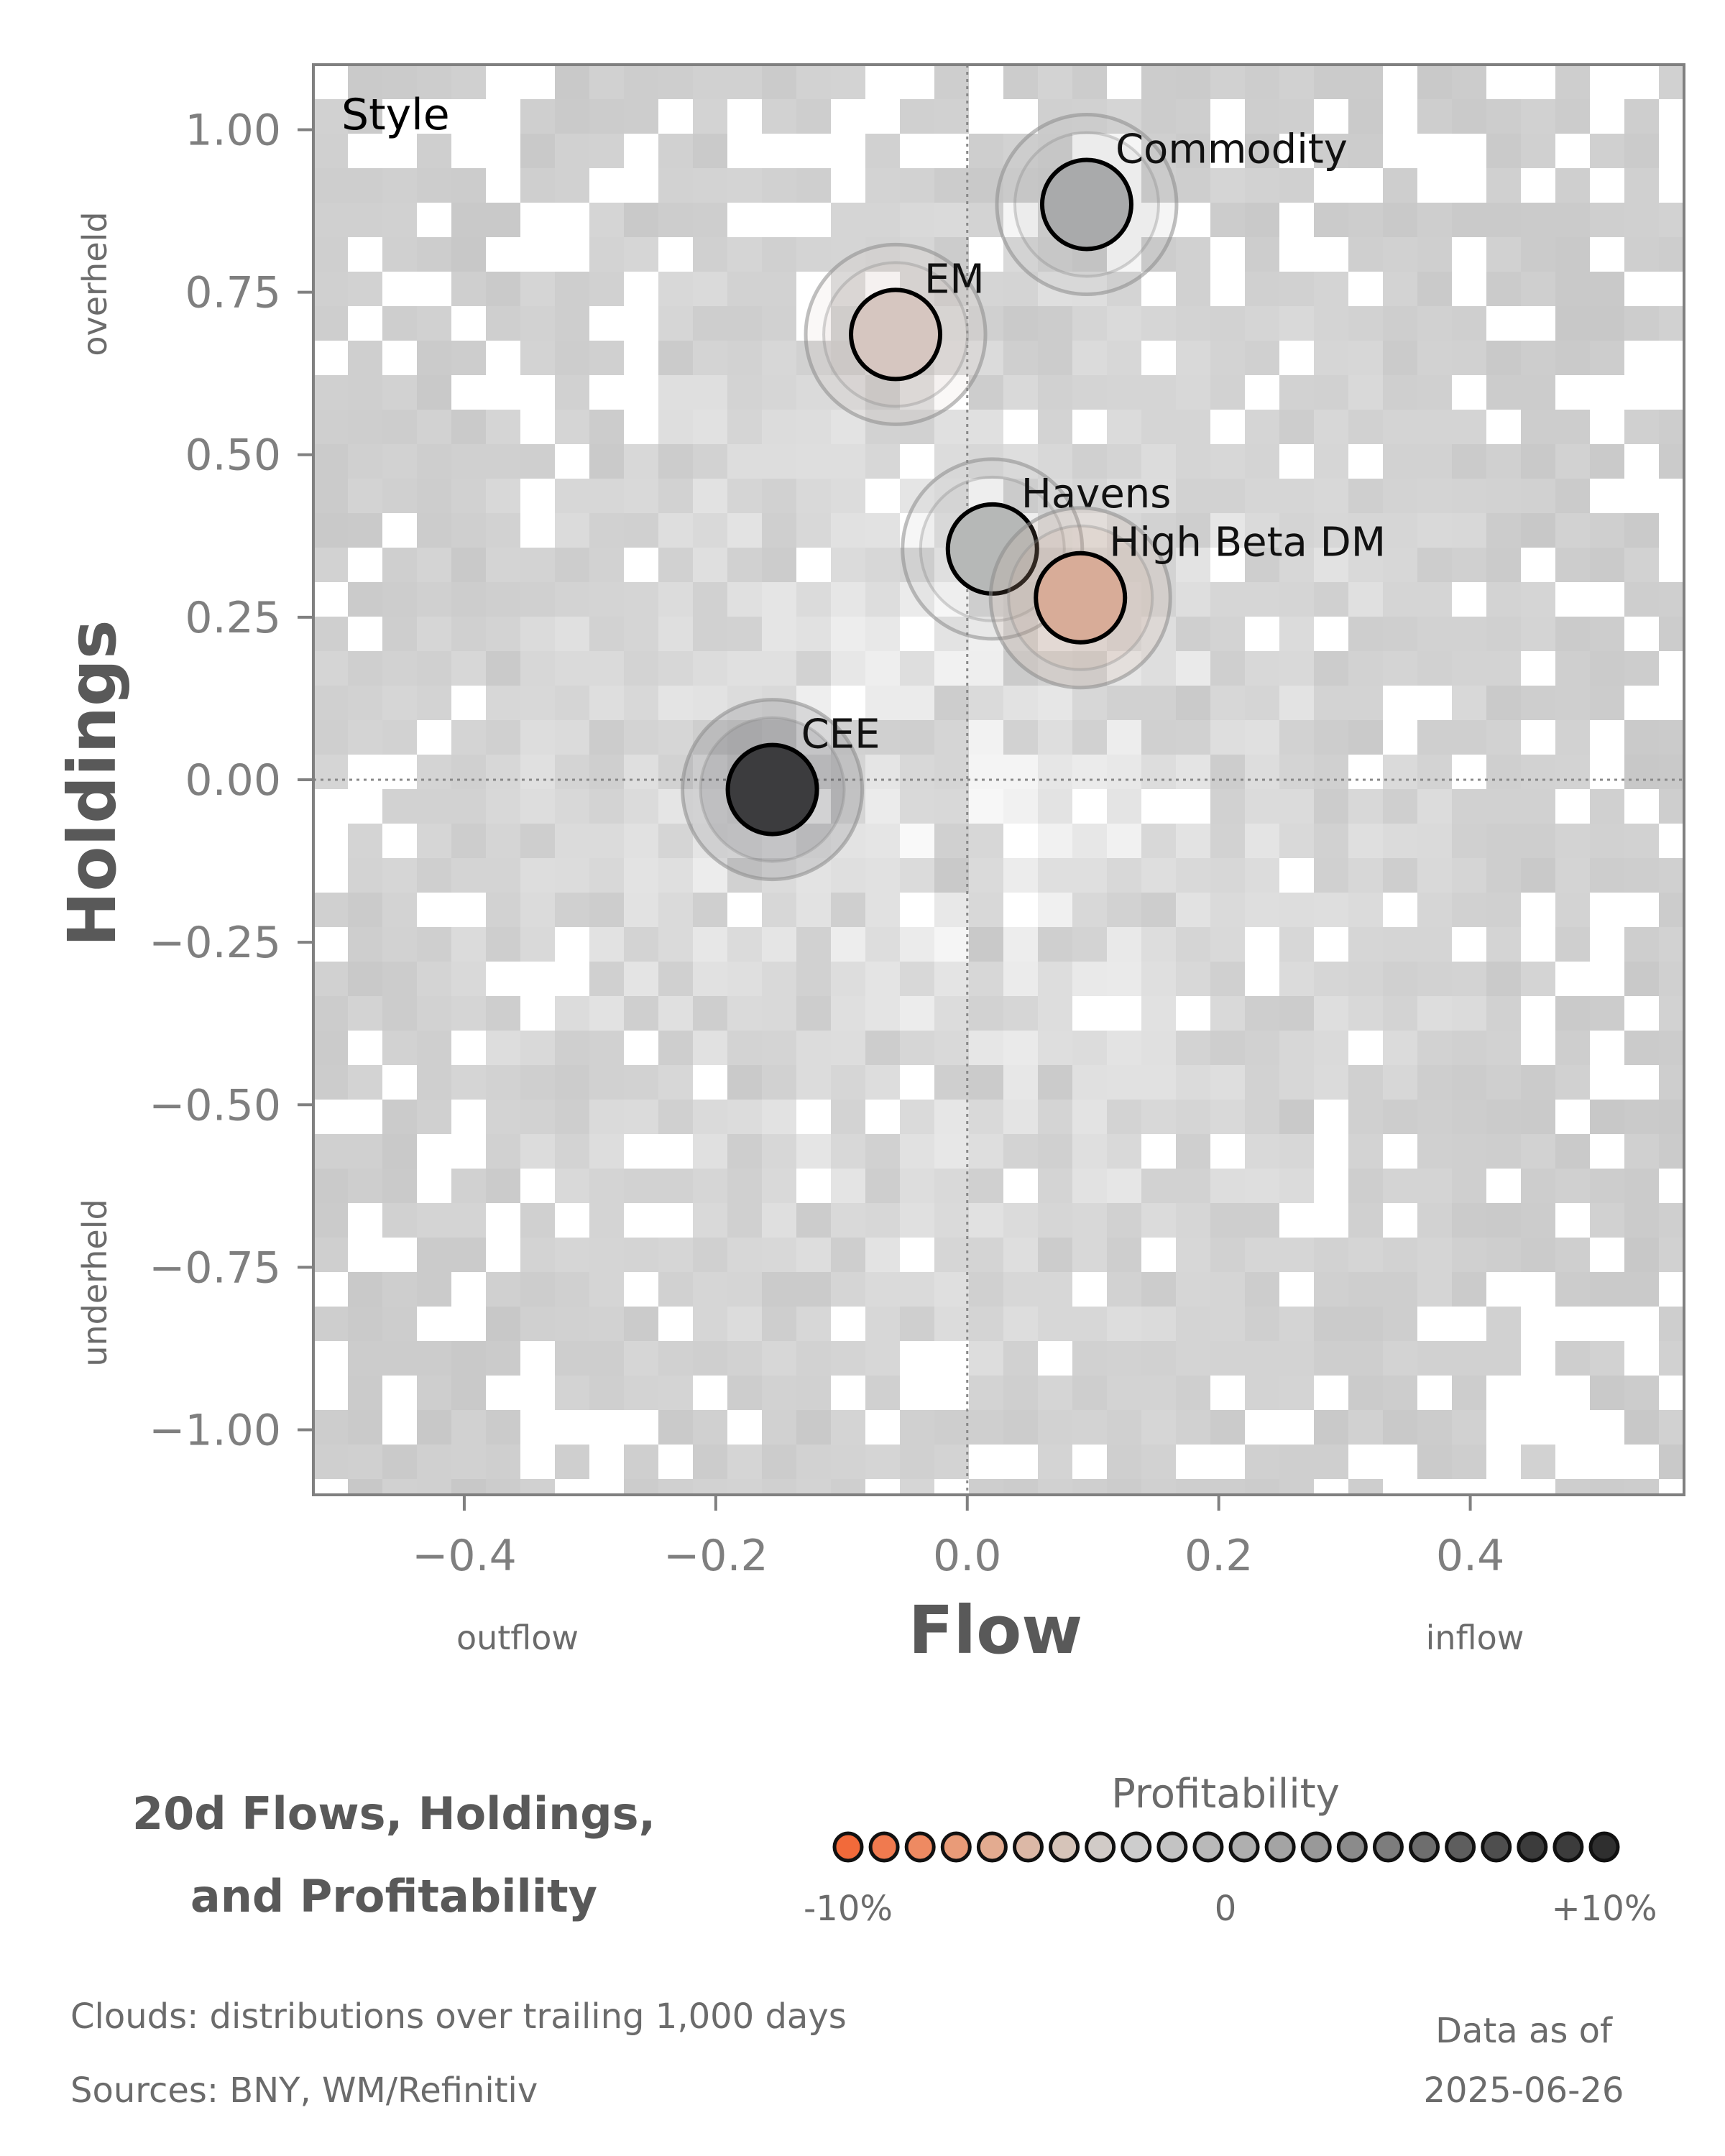 This screenshot has height=2156, width=1725. Describe the element at coordinates (1187, 598) in the screenshot. I see `point-high-beta-dm: High Beta DM` at that location.